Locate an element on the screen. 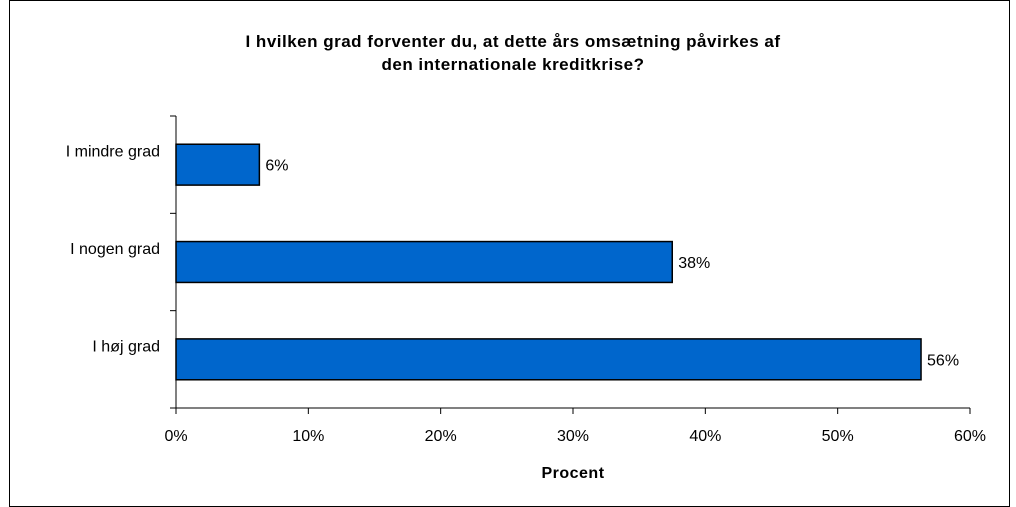  x-axis: 0% 10% 20% 30% 40% 50% 60% is located at coordinates (575, 426).